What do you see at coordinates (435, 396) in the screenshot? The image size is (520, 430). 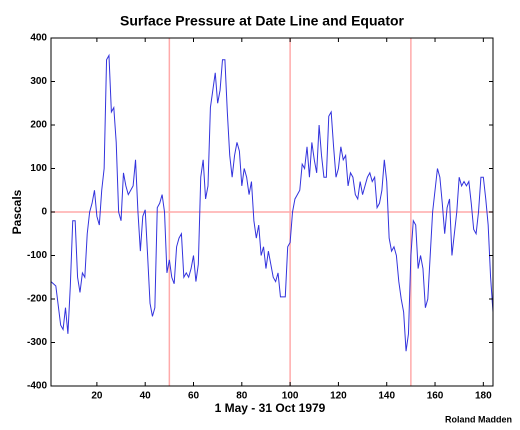 I see `x-tick-label: 160` at bounding box center [435, 396].